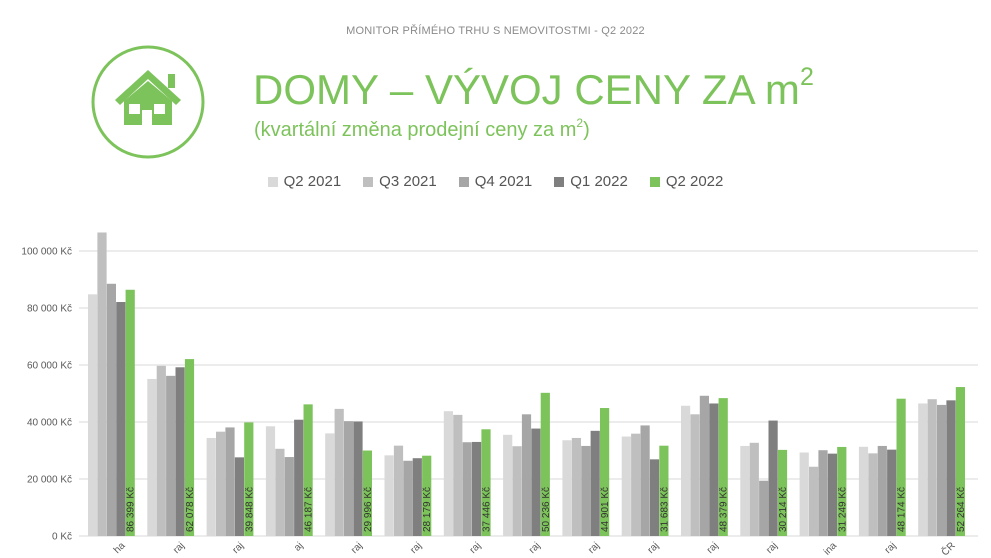  What do you see at coordinates (533, 88) in the screenshot?
I see `chart-title: DOMY – VÝVOJ CENY ZA m2` at bounding box center [533, 88].